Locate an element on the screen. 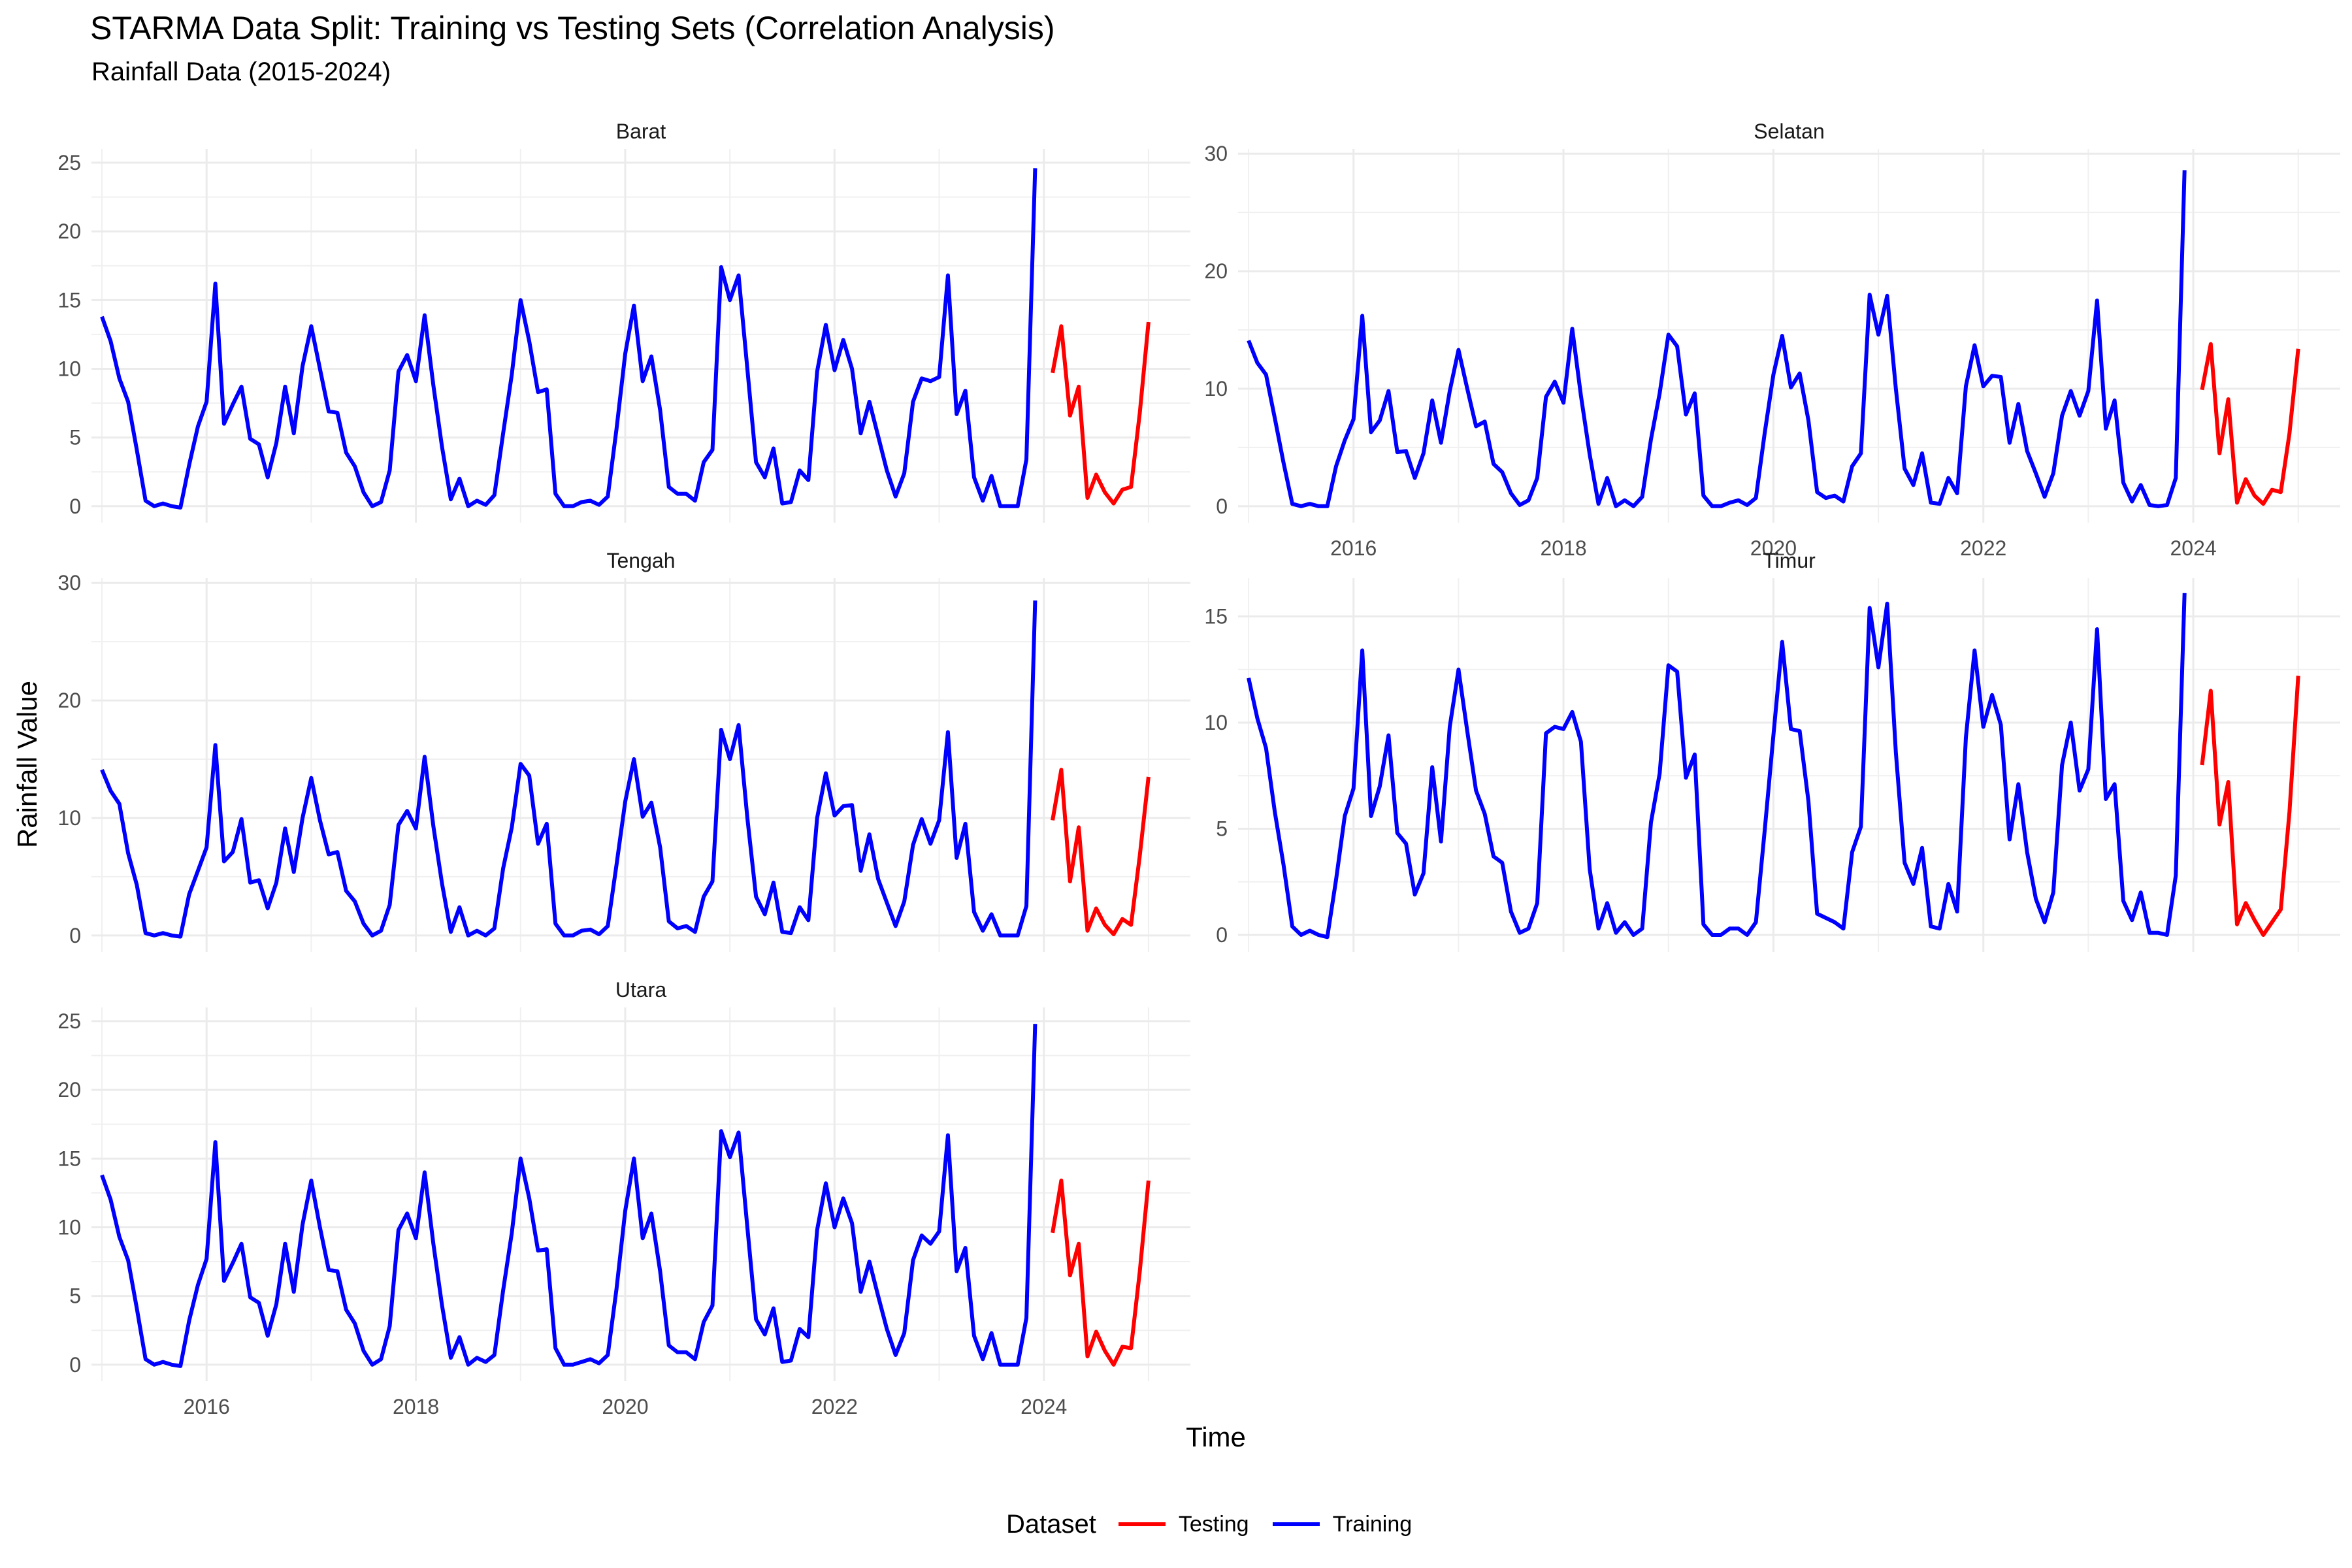 Image resolution: width=2352 pixels, height=1568 pixels. y-tick-label-timur: 5 is located at coordinates (1222, 829).